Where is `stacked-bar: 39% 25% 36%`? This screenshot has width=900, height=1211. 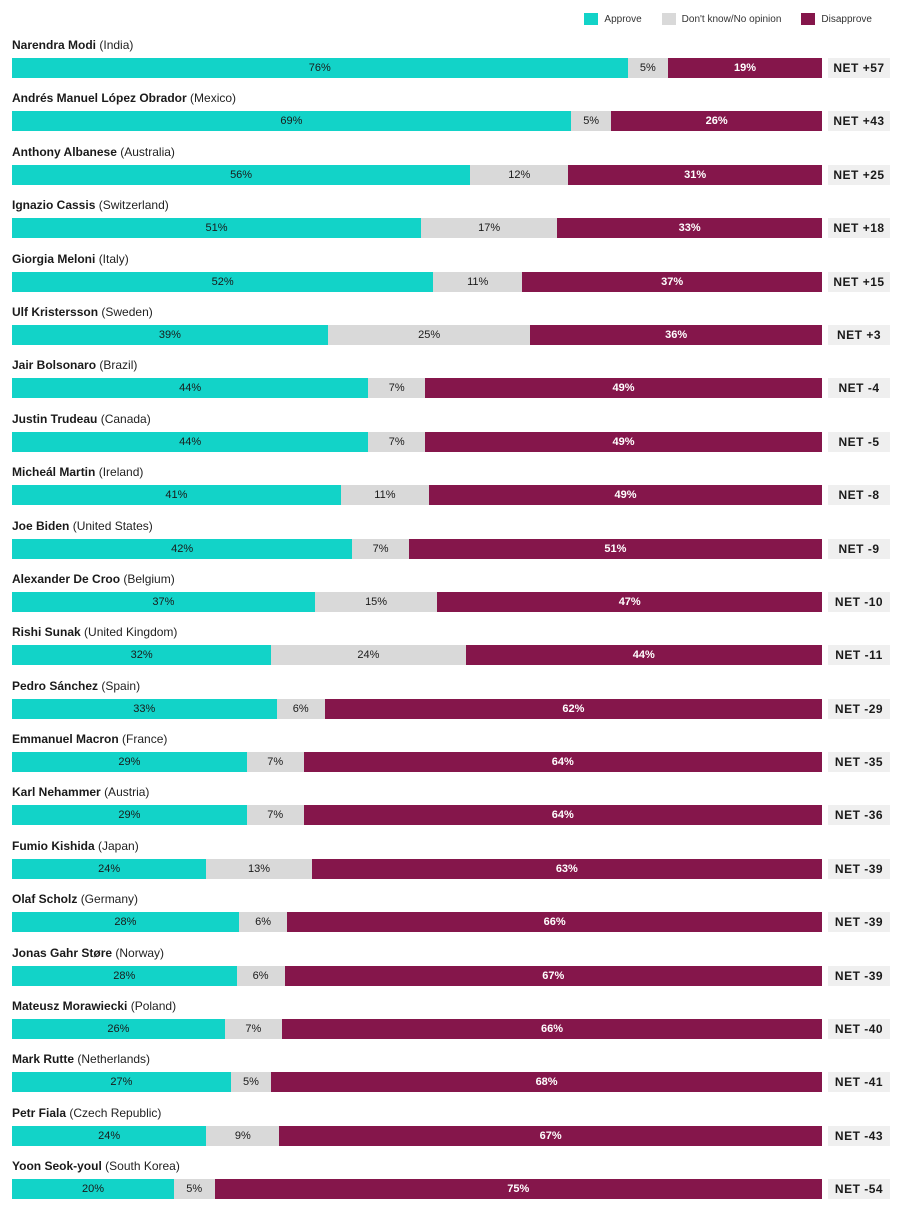
stacked-bar: 39% 25% 36% is located at coordinates (417, 334).